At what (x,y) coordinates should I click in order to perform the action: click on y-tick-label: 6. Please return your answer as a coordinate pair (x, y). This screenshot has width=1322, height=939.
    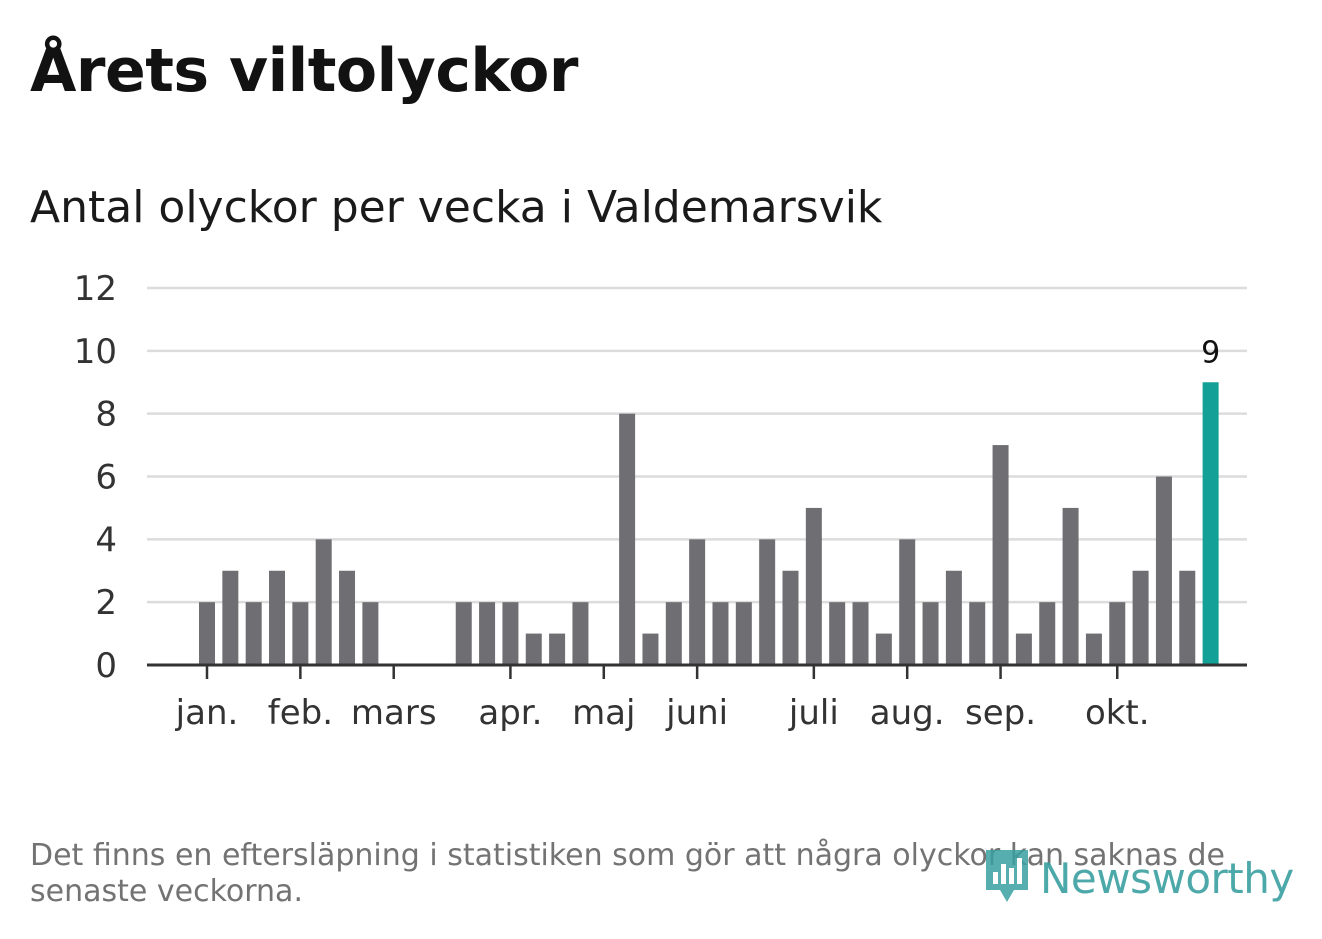
    Looking at the image, I should click on (106, 478).